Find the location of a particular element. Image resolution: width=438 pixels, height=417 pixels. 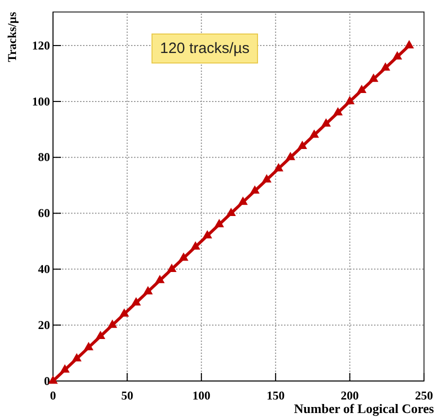

x-axis-title: Number of Logical Cores is located at coordinates (364, 408).